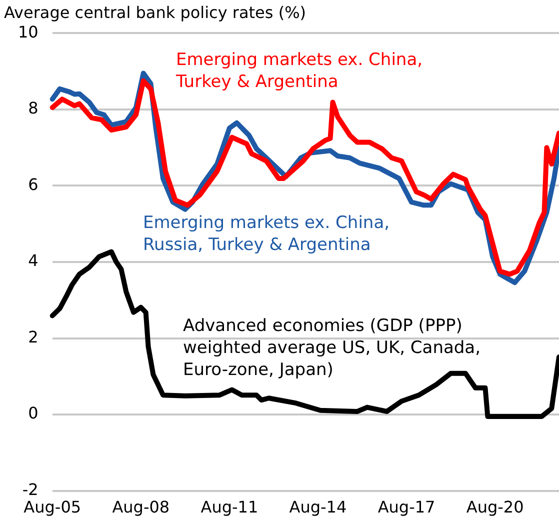  I want to click on x-tick-label: Aug-11, so click(229, 507).